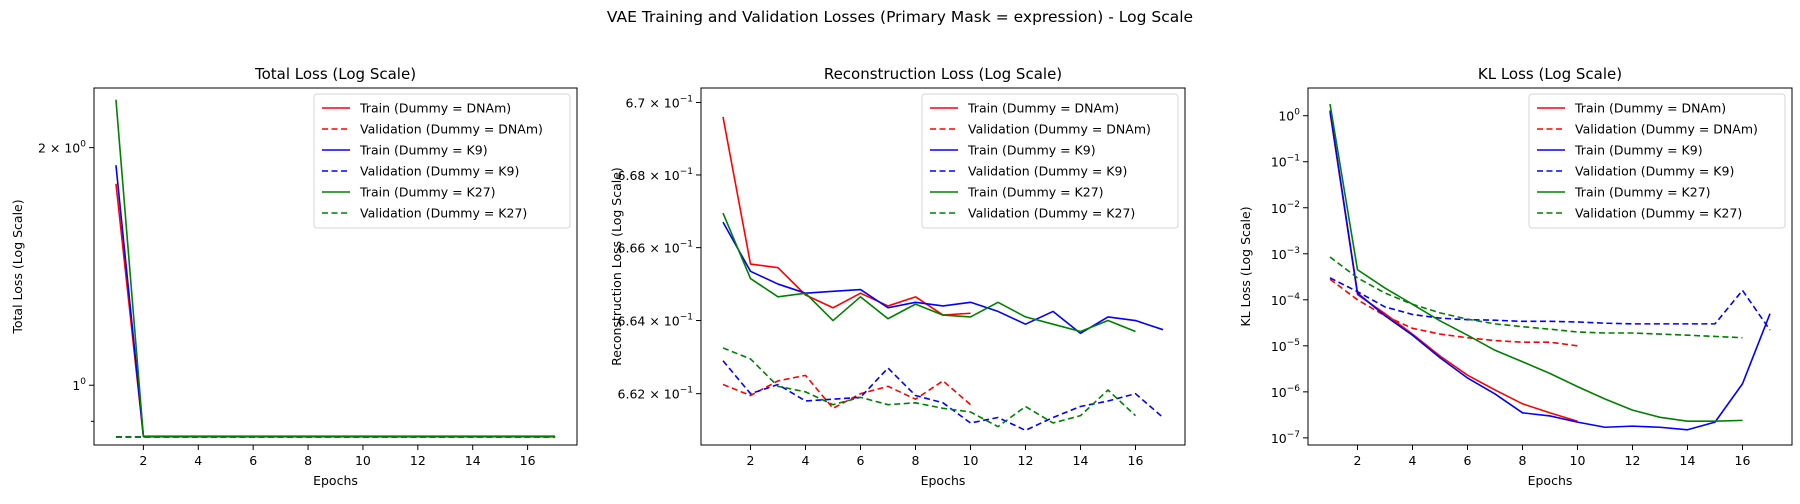  I want to click on y-tick-label: 6.64 × 10⁻¹, so click(655, 321).